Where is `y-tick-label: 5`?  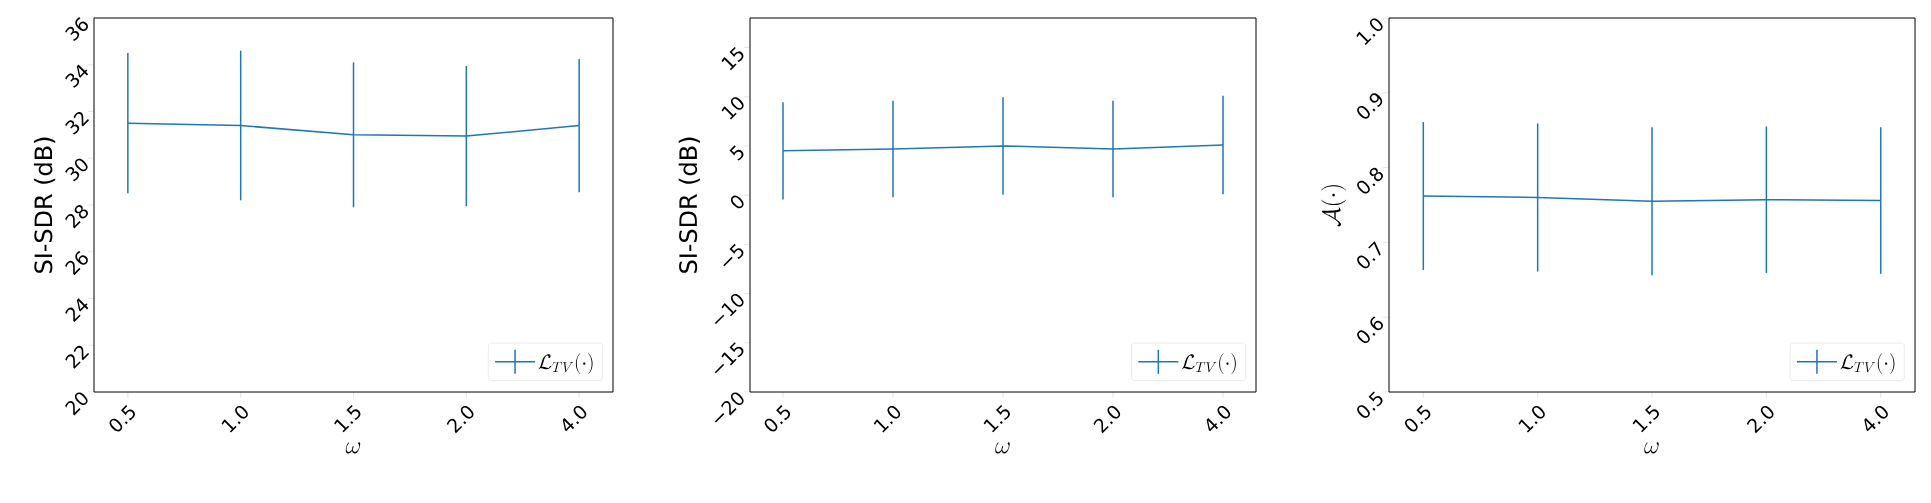
y-tick-label: 5 is located at coordinates (736, 153).